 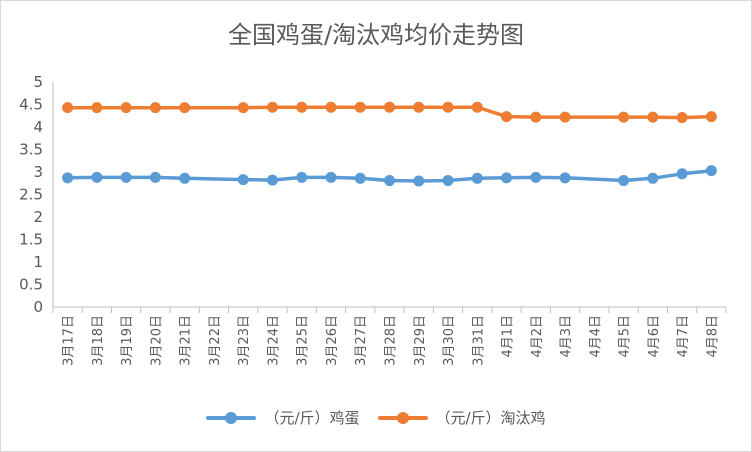 I want to click on legend-swatch-eggs, so click(x=231, y=418).